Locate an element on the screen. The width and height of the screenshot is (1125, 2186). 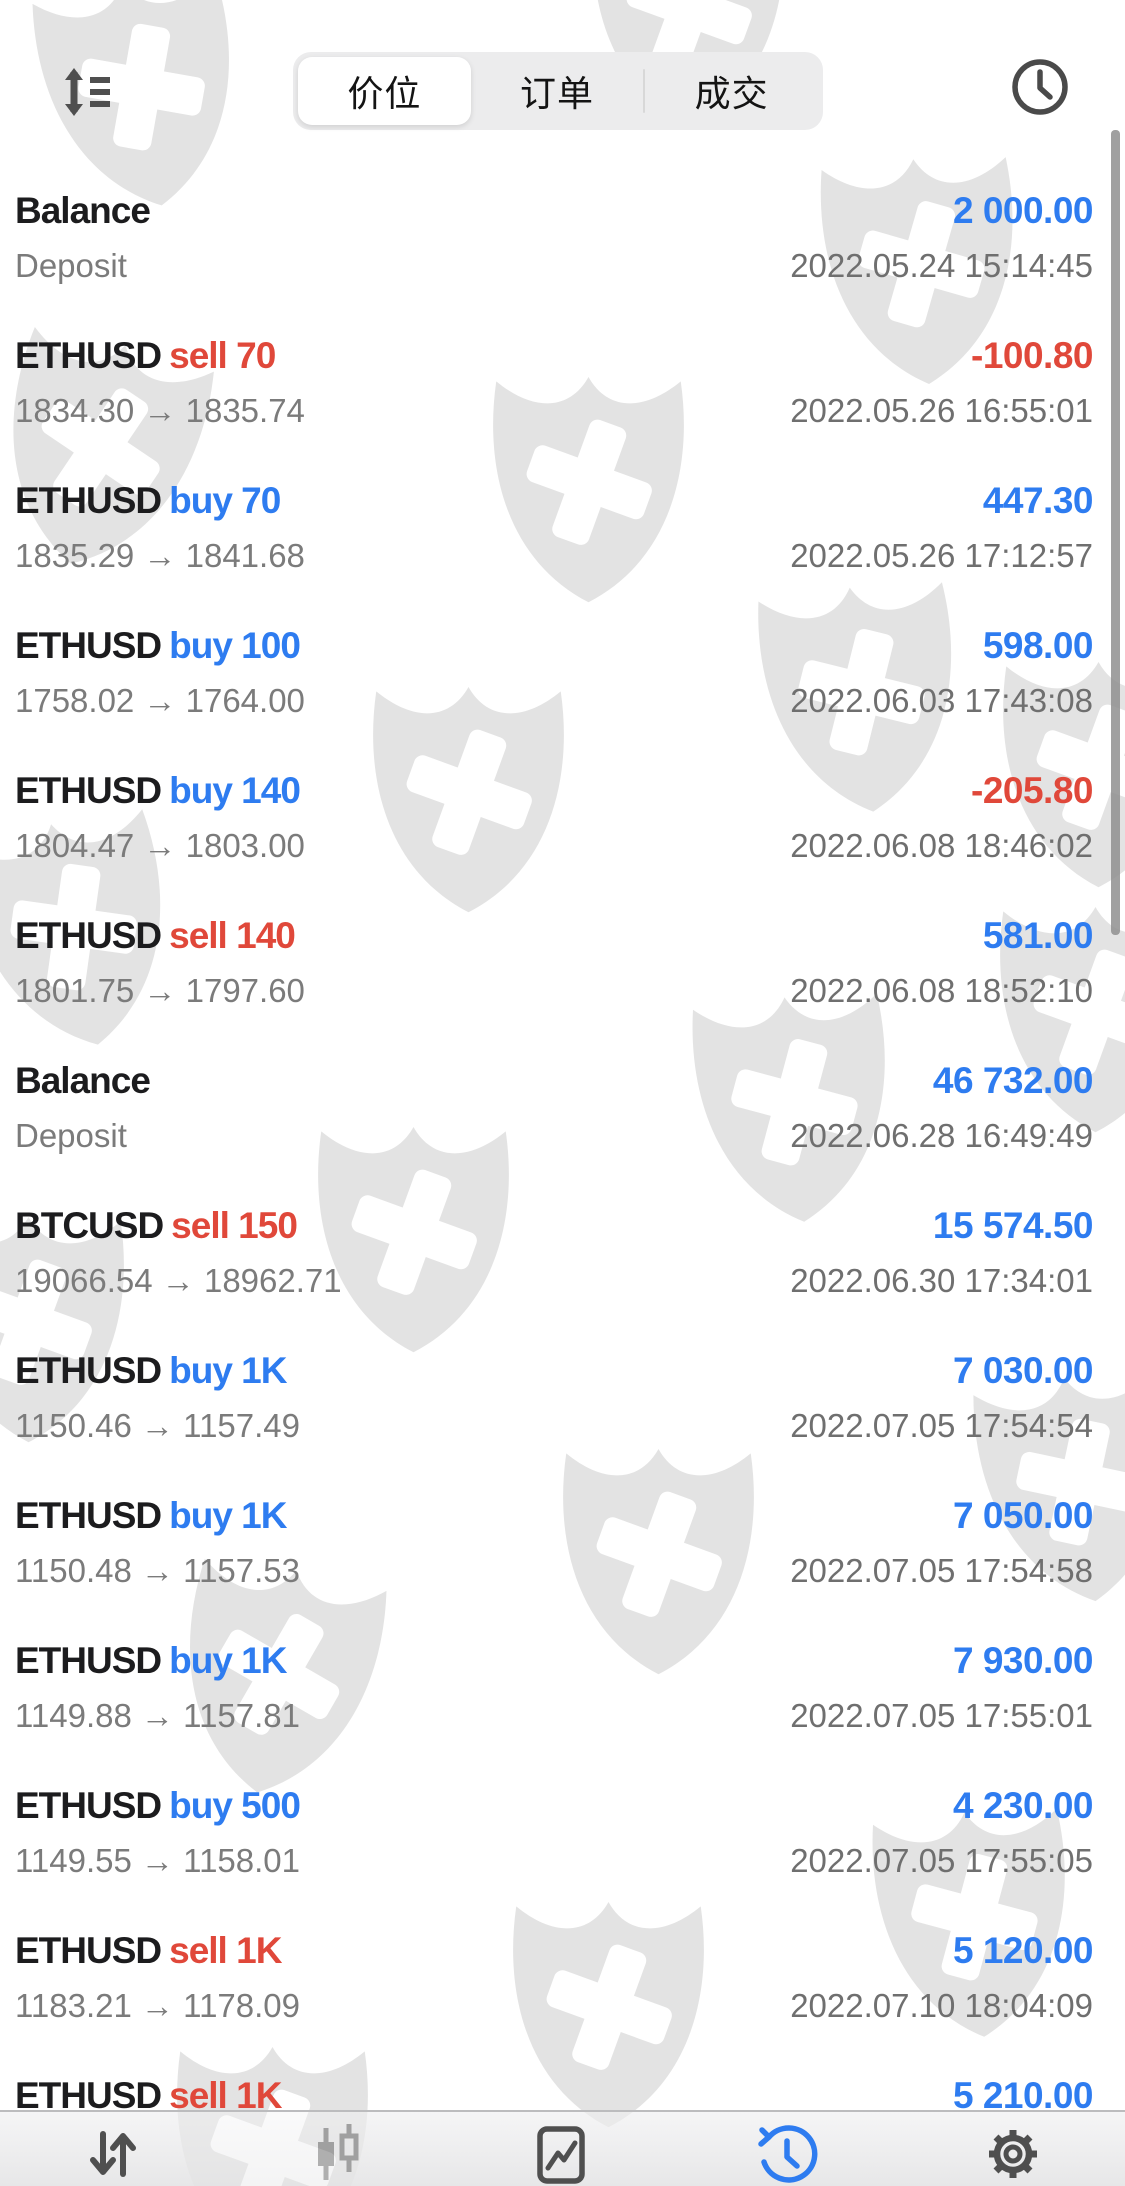
deal-time: 2022.06.08 18:52:10 is located at coordinates (941, 990).